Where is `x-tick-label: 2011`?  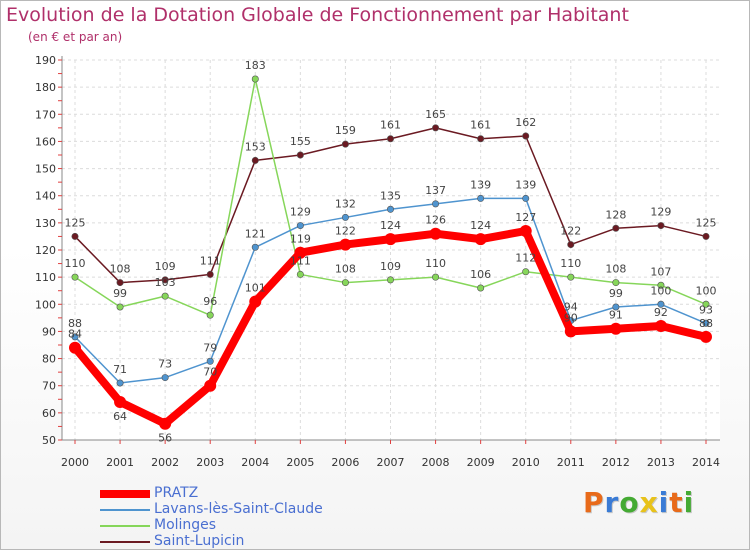 x-tick-label: 2011 is located at coordinates (571, 462).